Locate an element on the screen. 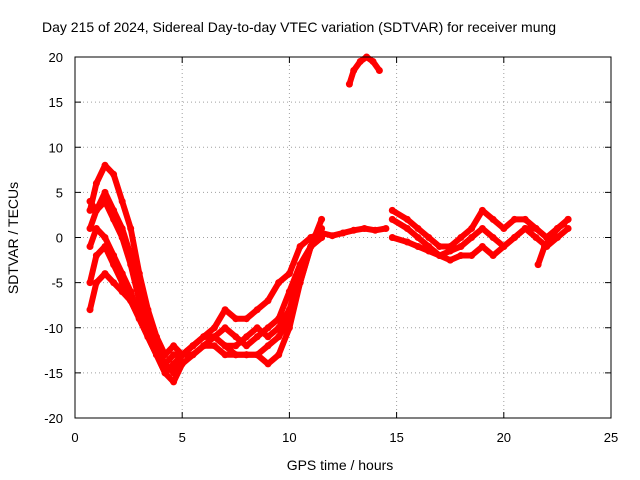 This screenshot has height=480, width=640. x-tick-label: 25 is located at coordinates (611, 437).